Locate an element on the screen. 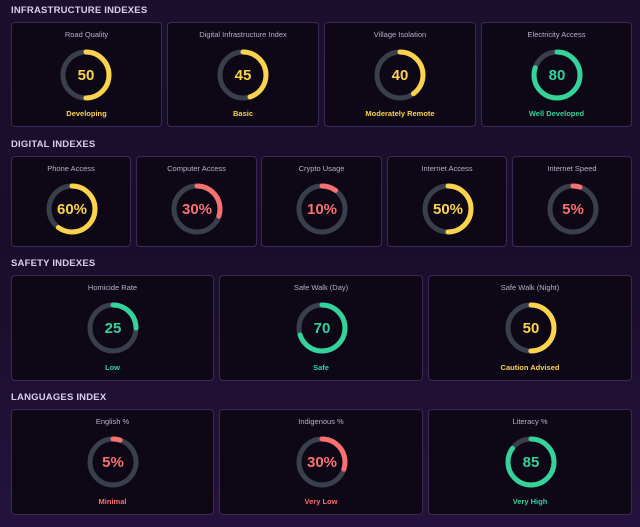 The image size is (640, 527). gauge-value: 25 is located at coordinates (113, 328).